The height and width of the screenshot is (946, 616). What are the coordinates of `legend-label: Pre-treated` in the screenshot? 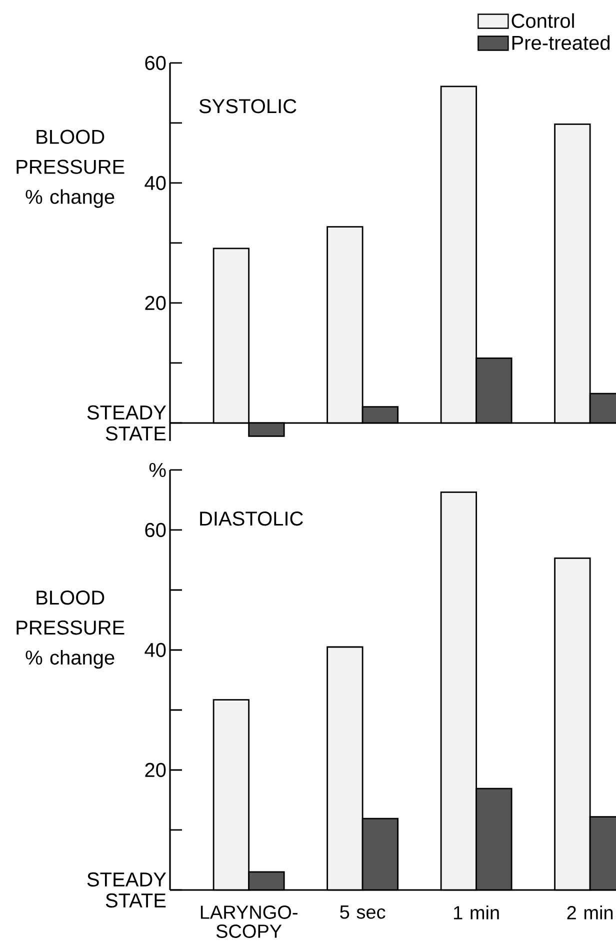 It's located at (561, 42).